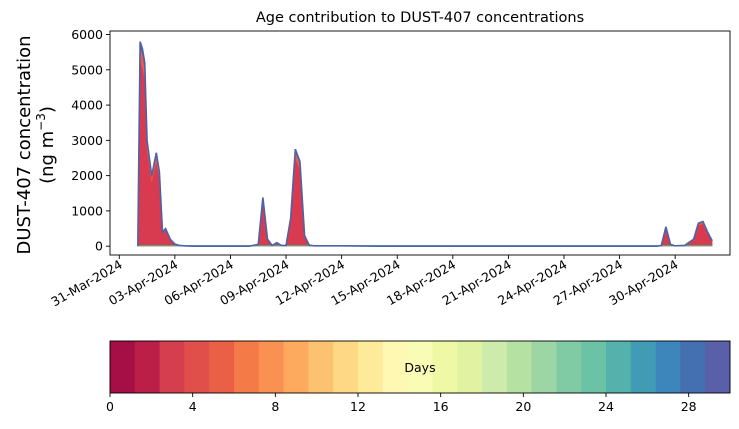 The width and height of the screenshot is (739, 429). What do you see at coordinates (99, 246) in the screenshot?
I see `y-tick-label-0: 0` at bounding box center [99, 246].